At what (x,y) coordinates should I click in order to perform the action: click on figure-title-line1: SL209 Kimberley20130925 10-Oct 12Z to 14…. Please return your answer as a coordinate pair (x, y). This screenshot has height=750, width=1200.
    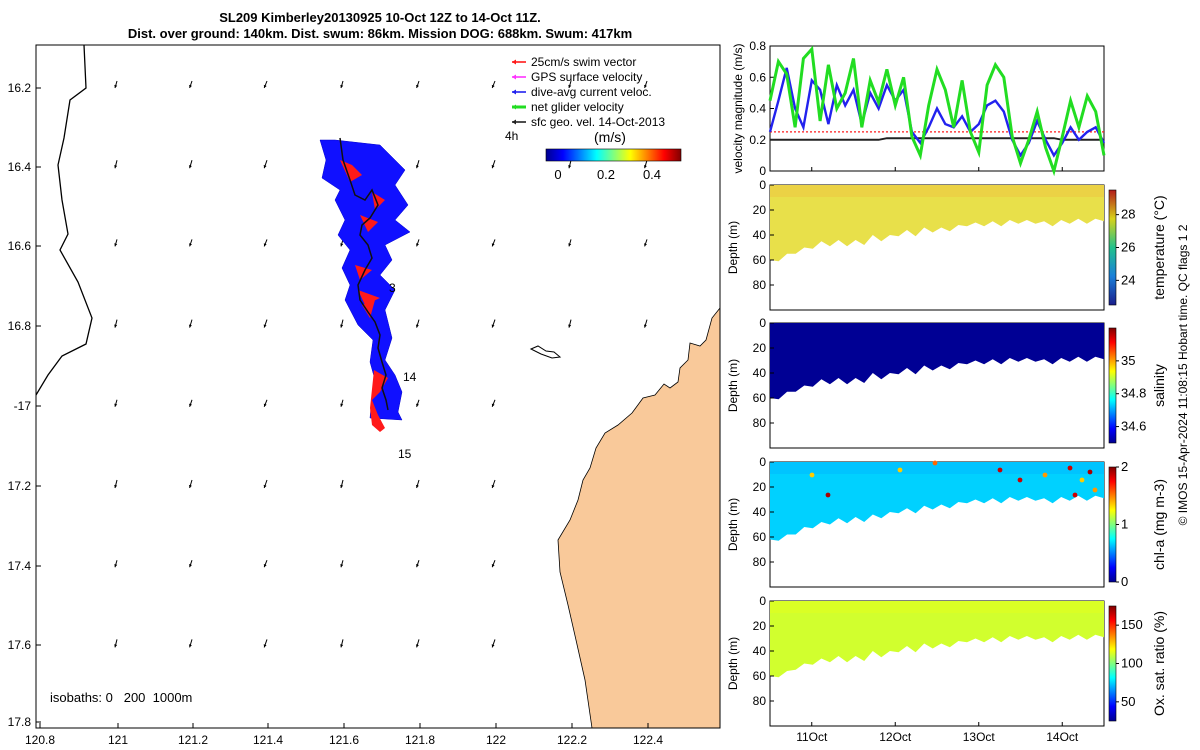
    Looking at the image, I should click on (380, 17).